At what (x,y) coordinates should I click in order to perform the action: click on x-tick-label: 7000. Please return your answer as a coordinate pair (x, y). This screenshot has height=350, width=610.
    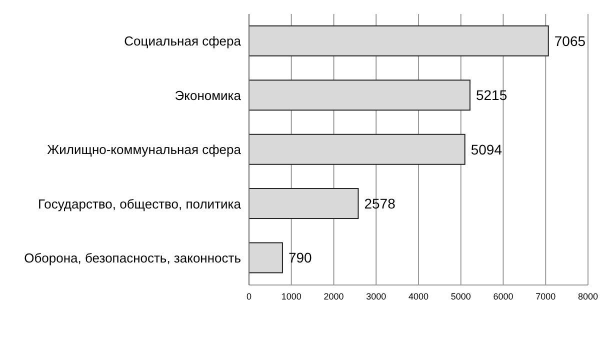
    Looking at the image, I should click on (546, 296).